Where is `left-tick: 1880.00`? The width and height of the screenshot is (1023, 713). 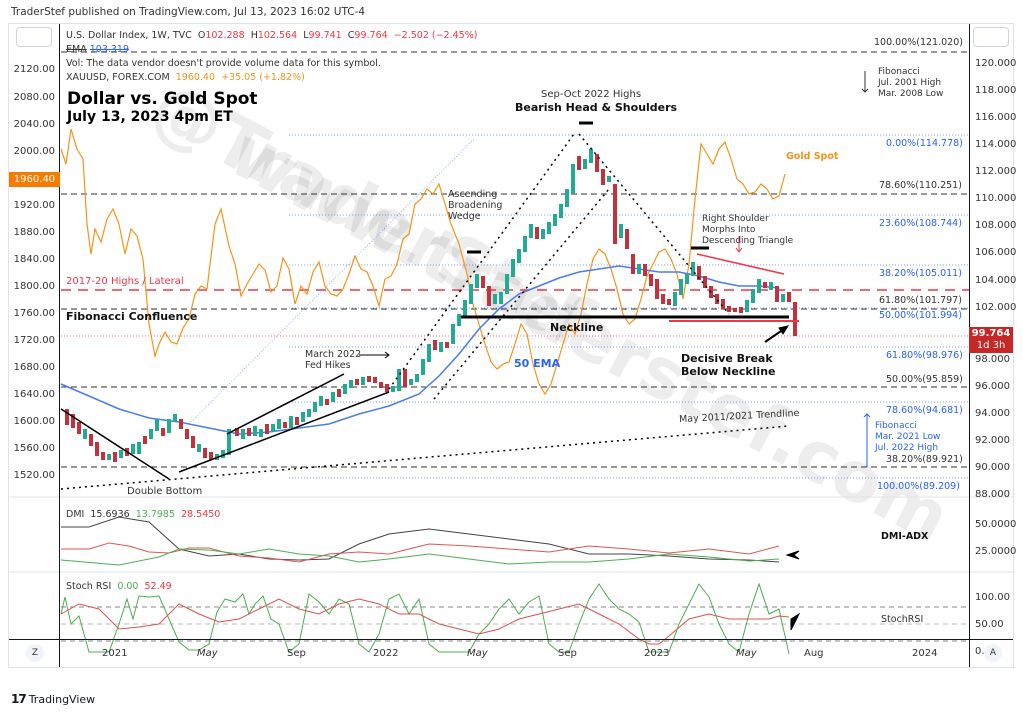 left-tick: 1880.00 is located at coordinates (34, 232).